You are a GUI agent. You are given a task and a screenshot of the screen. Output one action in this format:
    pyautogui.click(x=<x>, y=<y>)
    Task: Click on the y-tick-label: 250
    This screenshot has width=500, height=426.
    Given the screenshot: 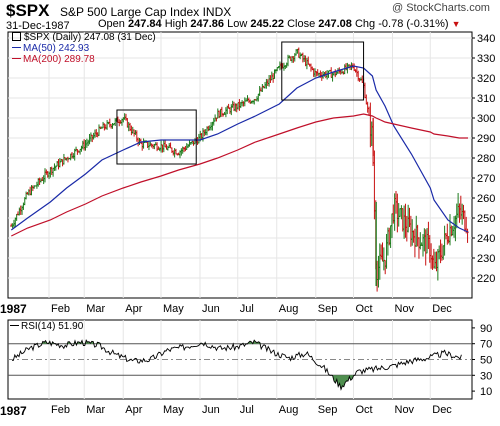 What is the action you would take?
    pyautogui.click(x=486, y=219)
    